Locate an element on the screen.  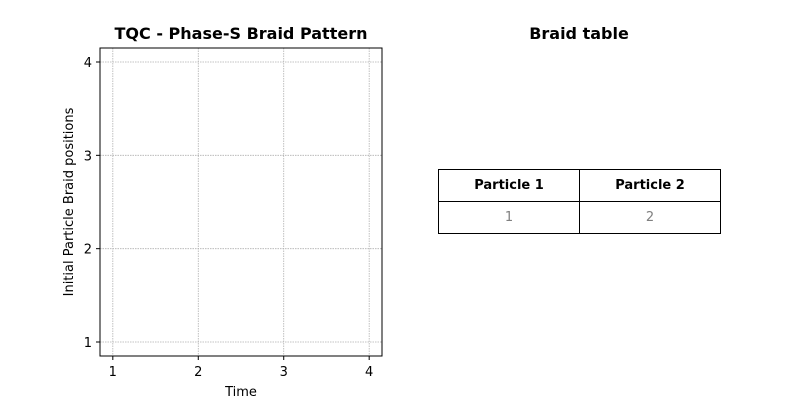
table-row: 1 2 is located at coordinates (579, 217).